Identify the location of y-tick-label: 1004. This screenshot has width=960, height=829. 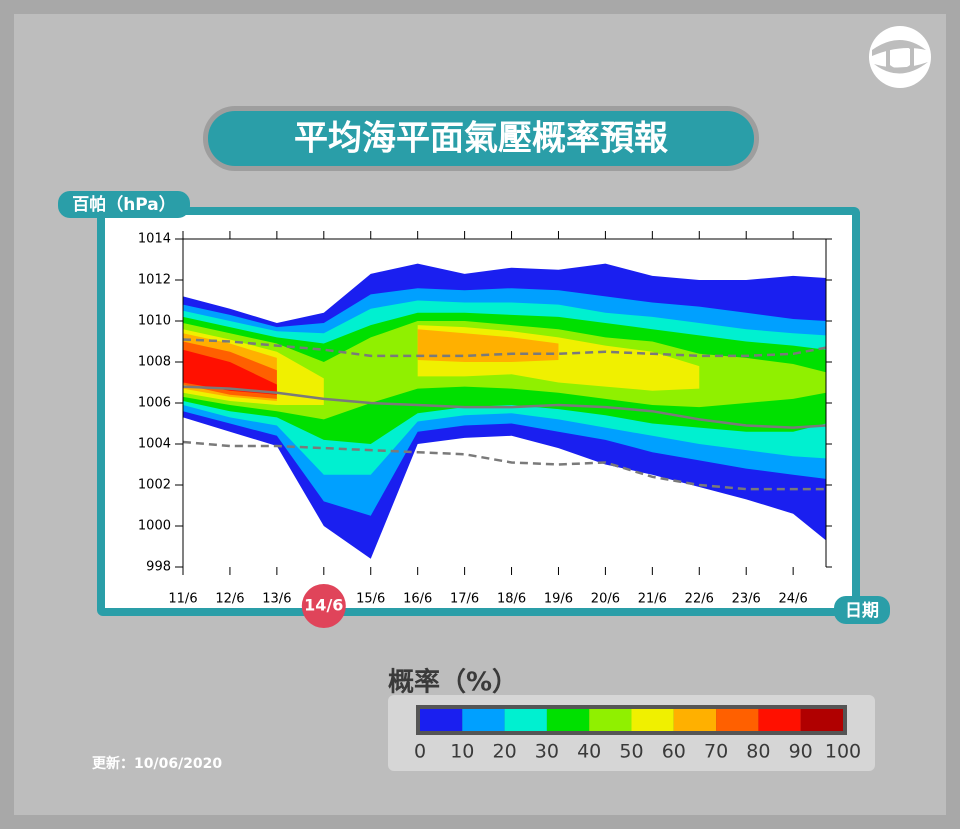
(154, 444).